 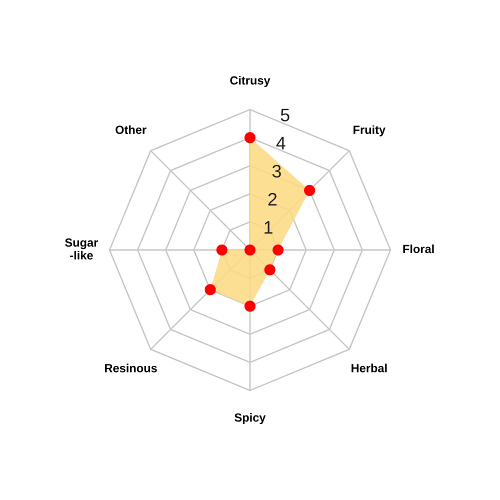 What do you see at coordinates (131, 129) in the screenshot?
I see `spoke-label: Other` at bounding box center [131, 129].